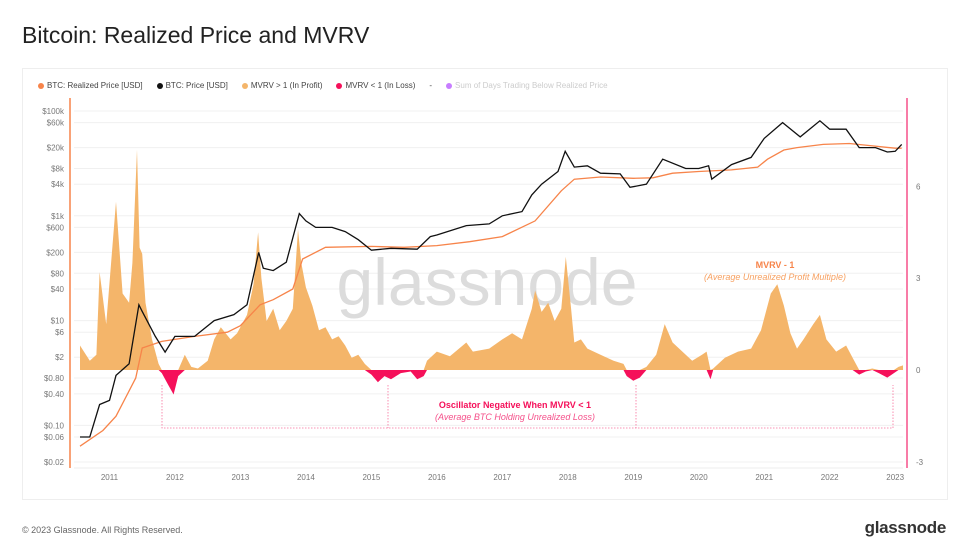 The width and height of the screenshot is (972, 560). What do you see at coordinates (55, 227) in the screenshot?
I see `y-left-tick-label: $600` at bounding box center [55, 227].